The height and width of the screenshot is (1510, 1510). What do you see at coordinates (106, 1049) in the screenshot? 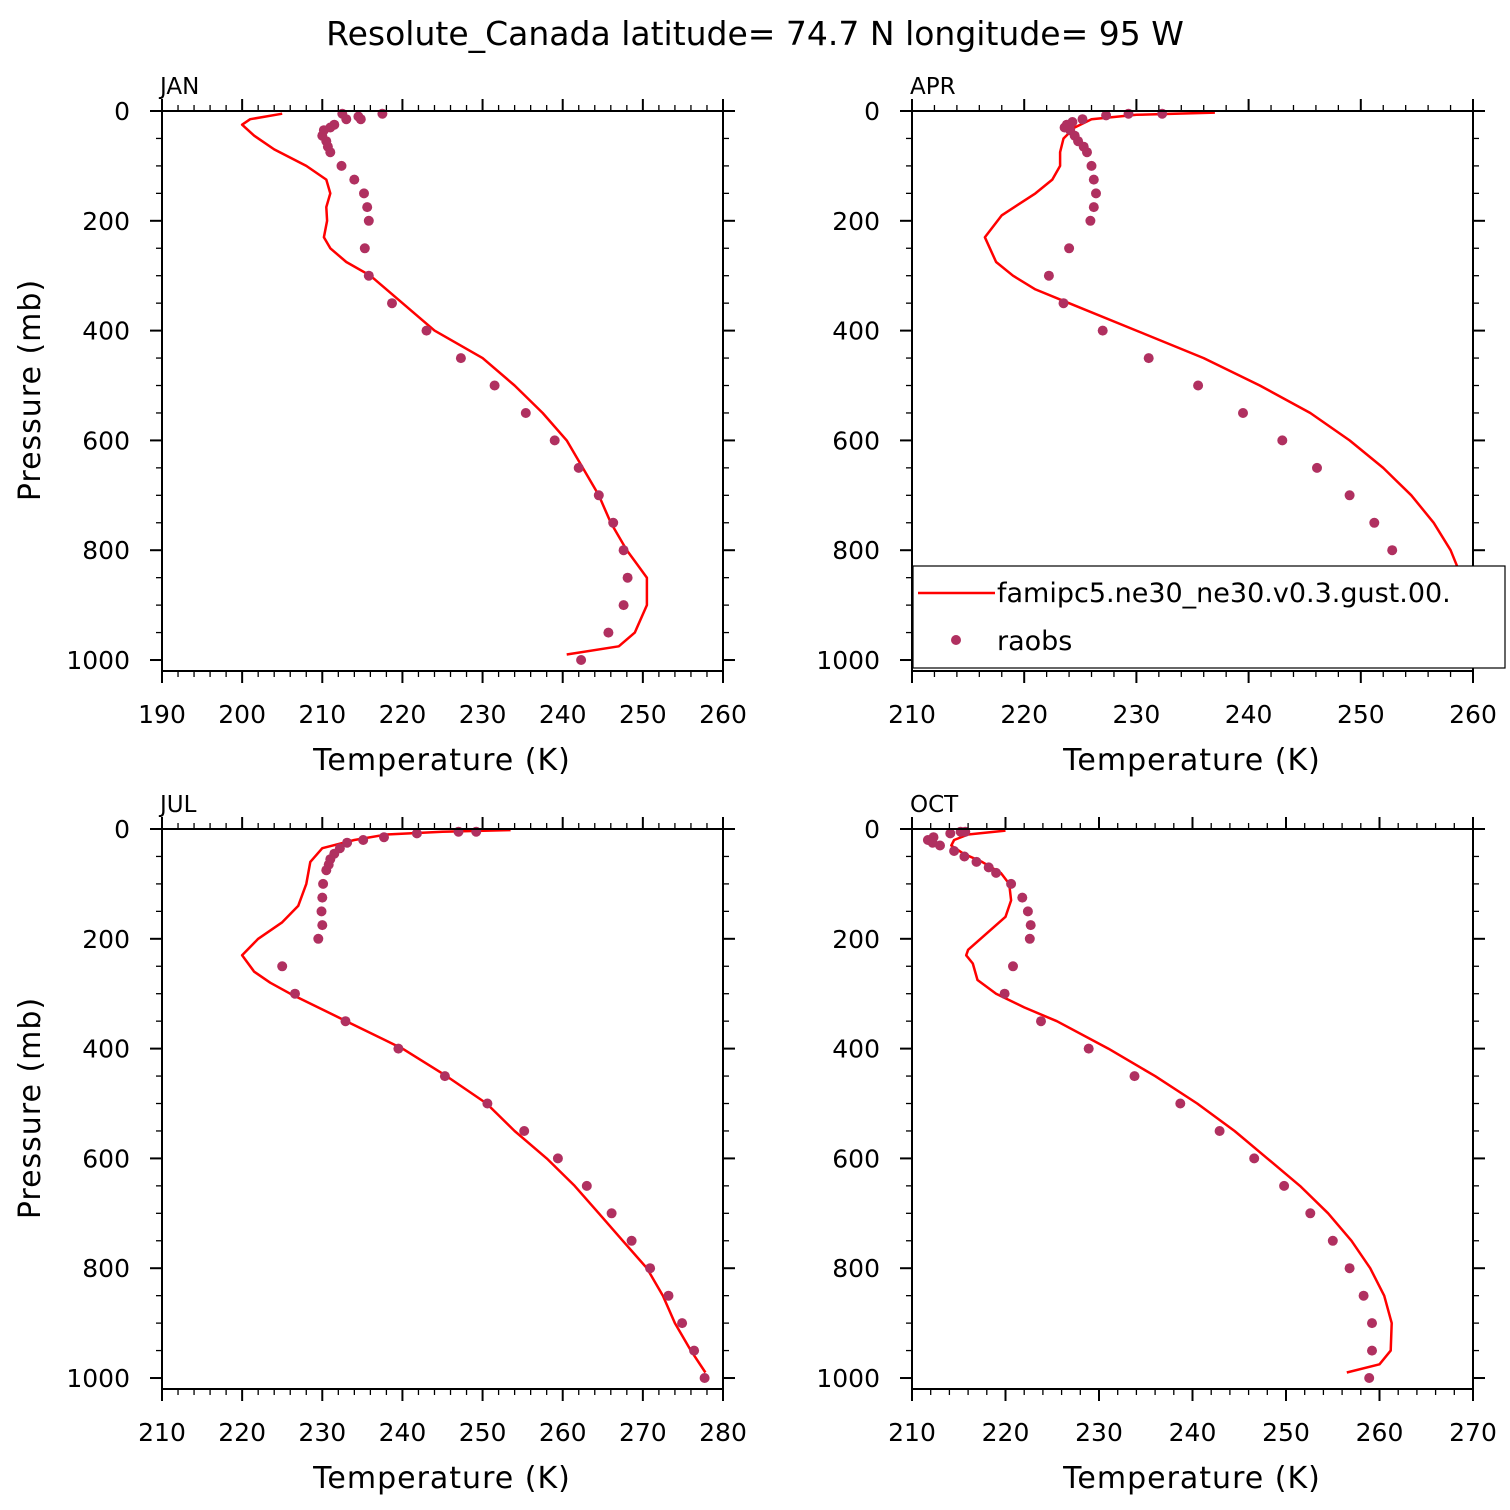
I see `y-tick-label: 400` at bounding box center [106, 1049].